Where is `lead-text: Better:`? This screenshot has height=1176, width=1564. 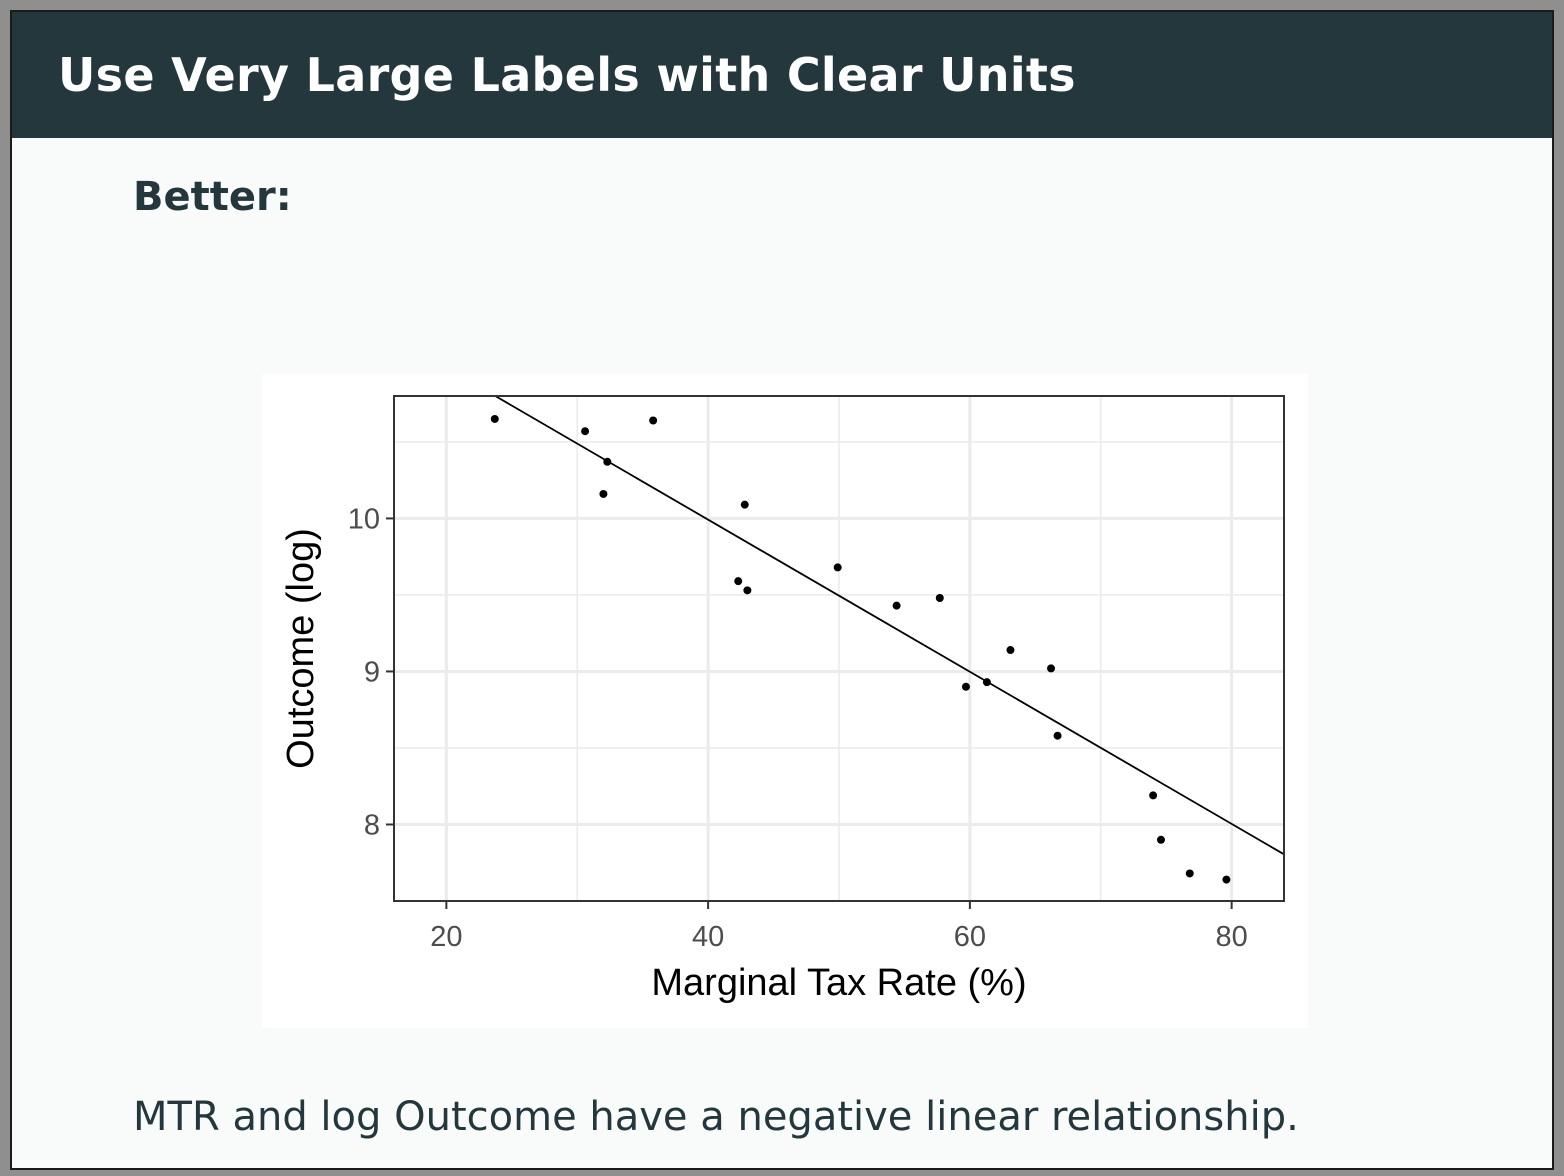 lead-text: Better: is located at coordinates (212, 197).